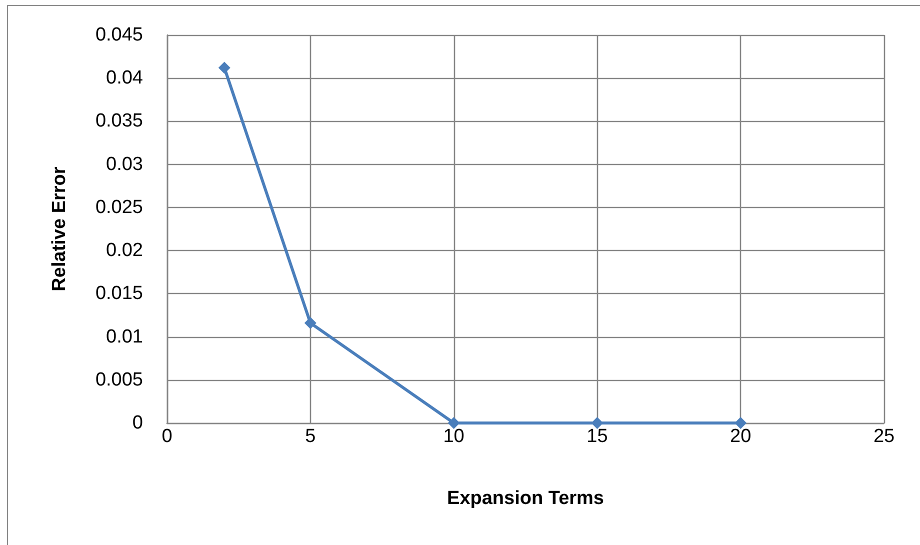 This screenshot has width=920, height=545. Describe the element at coordinates (124, 251) in the screenshot. I see `y-tick-label: 0.02` at that location.